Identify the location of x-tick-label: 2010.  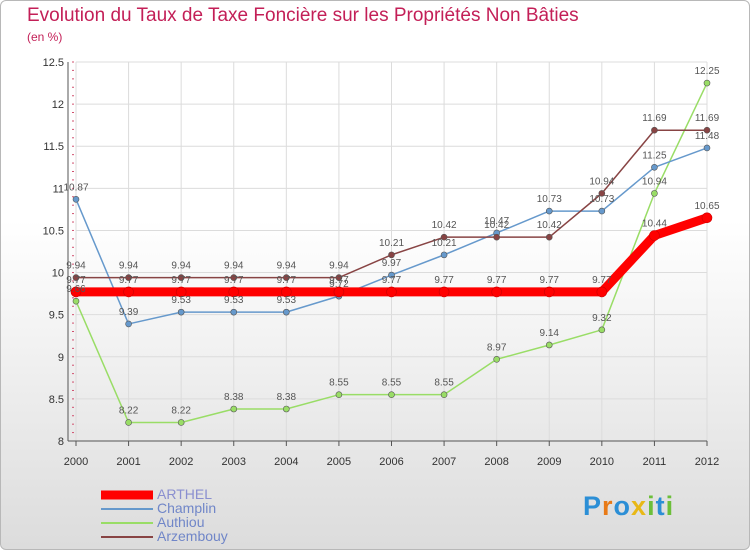
(602, 462).